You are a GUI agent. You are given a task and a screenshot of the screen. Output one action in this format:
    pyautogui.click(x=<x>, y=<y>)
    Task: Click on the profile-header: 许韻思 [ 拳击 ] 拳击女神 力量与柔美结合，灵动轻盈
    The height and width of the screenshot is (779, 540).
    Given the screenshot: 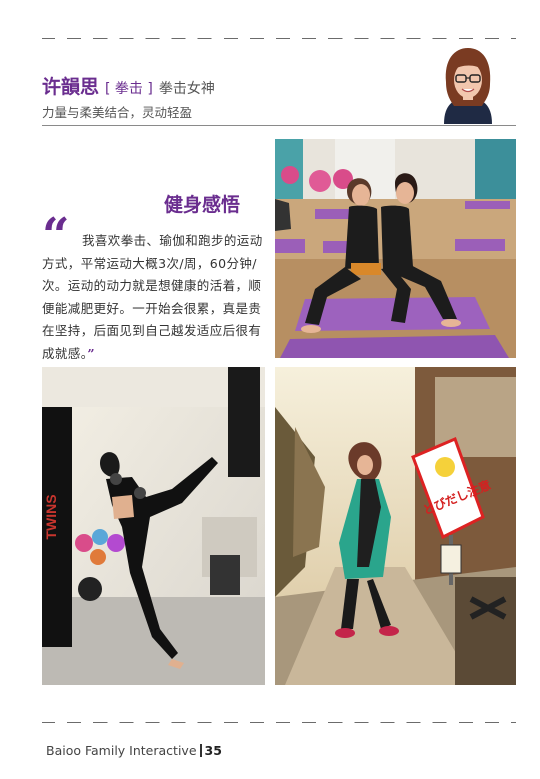 What is the action you would take?
    pyautogui.click(x=278, y=95)
    